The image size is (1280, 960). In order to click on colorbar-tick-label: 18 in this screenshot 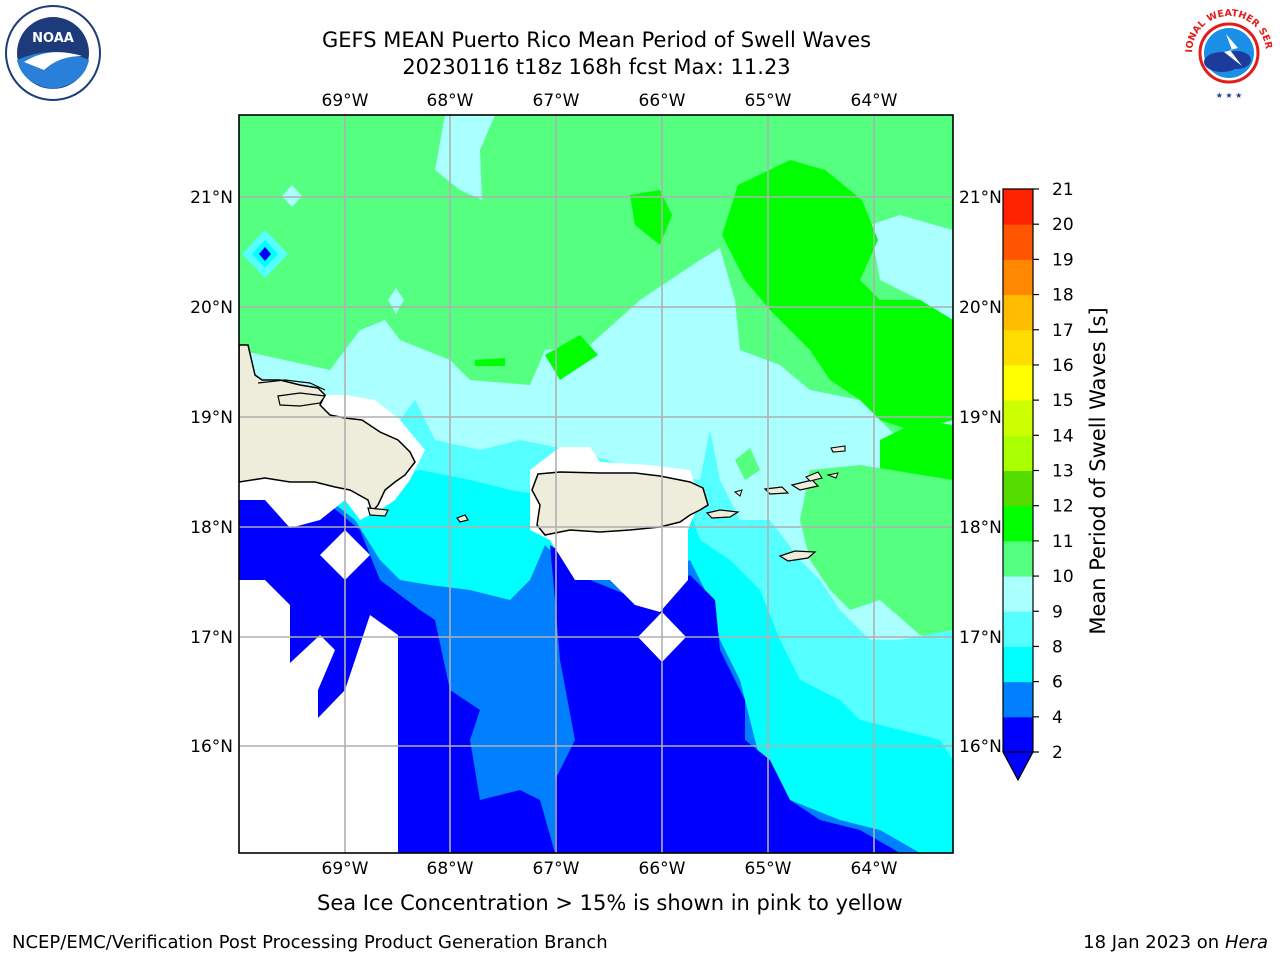, I will do `click(1063, 296)`.